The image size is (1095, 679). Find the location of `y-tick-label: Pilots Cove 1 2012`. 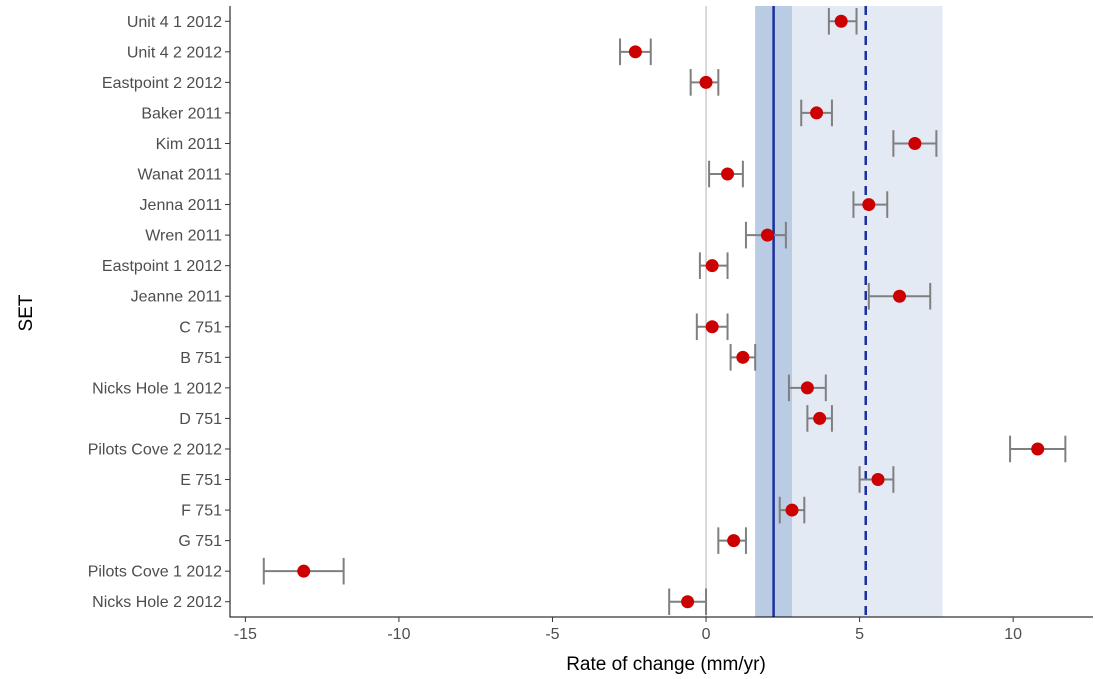

y-tick-label: Pilots Cove 1 2012 is located at coordinates (155, 572).